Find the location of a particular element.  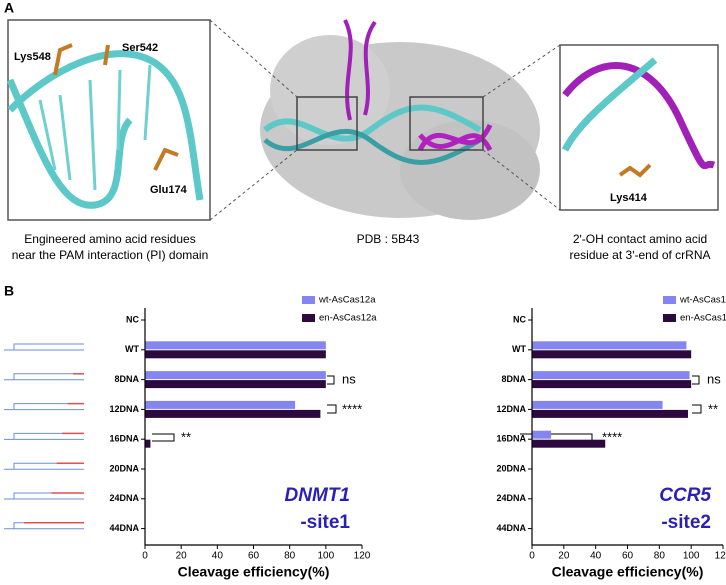

residue-label: Ser542 is located at coordinates (140, 48).